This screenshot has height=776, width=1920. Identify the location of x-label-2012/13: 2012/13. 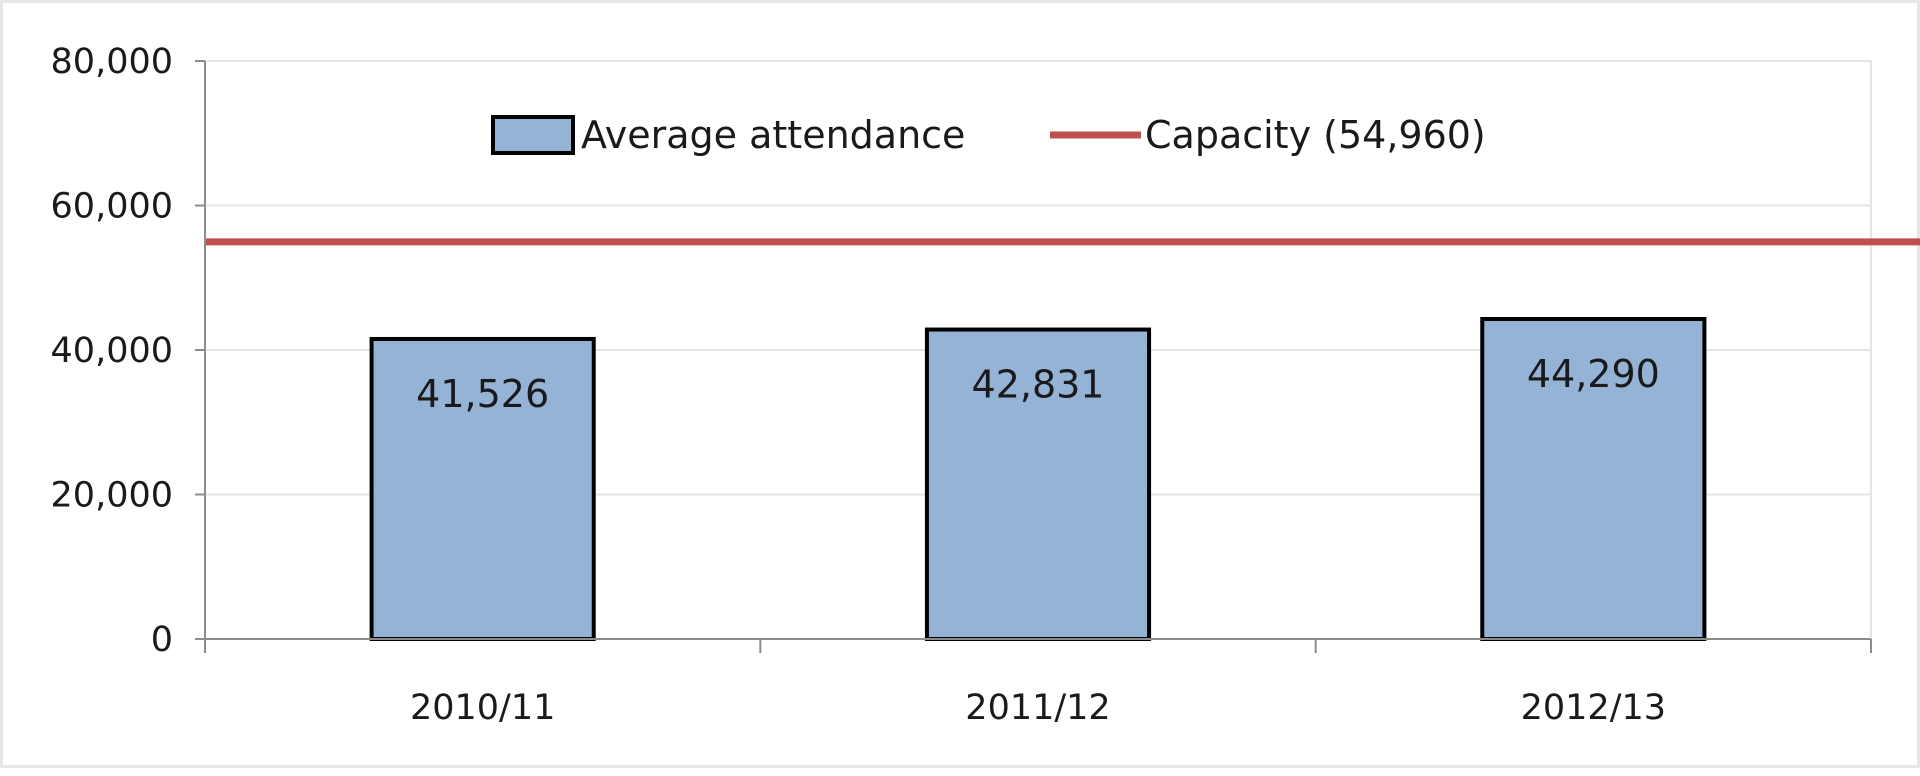
(1593, 708).